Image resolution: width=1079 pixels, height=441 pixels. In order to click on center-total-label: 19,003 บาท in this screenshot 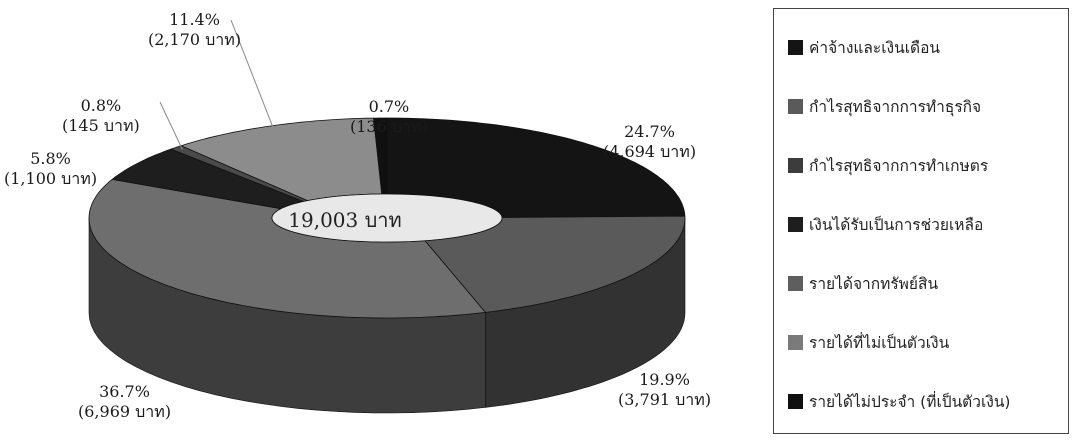, I will do `click(345, 220)`.